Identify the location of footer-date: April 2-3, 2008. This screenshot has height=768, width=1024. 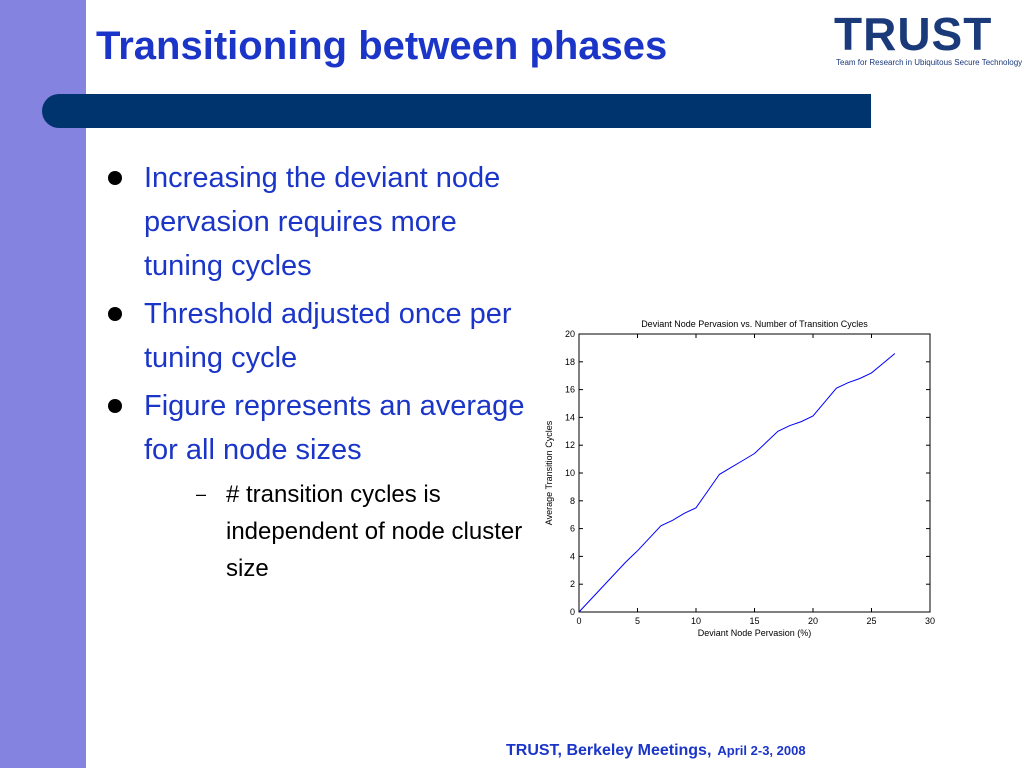
(761, 750).